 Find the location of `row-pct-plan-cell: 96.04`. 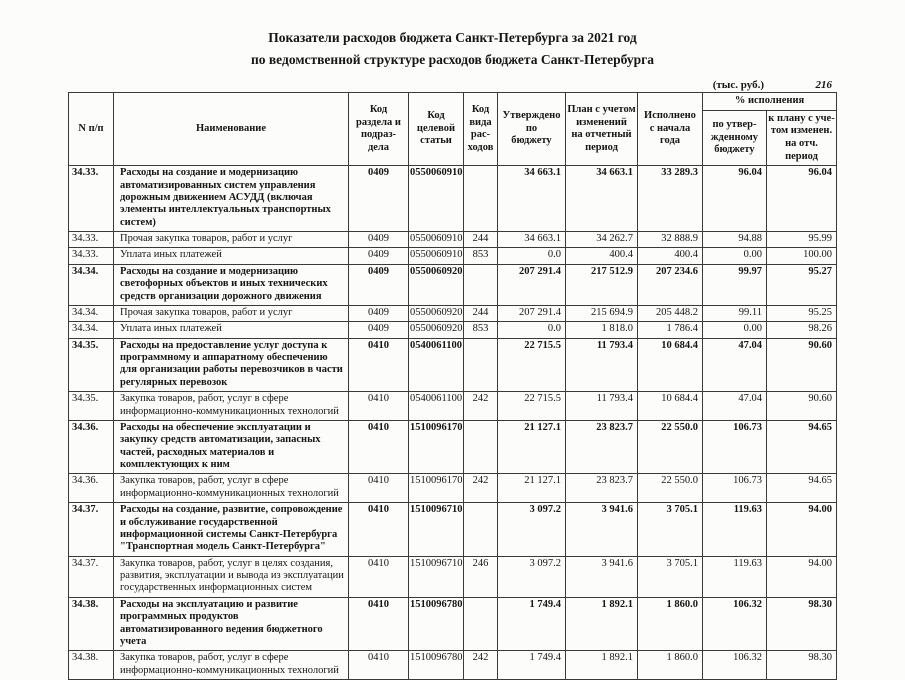

row-pct-plan-cell: 96.04 is located at coordinates (801, 199).